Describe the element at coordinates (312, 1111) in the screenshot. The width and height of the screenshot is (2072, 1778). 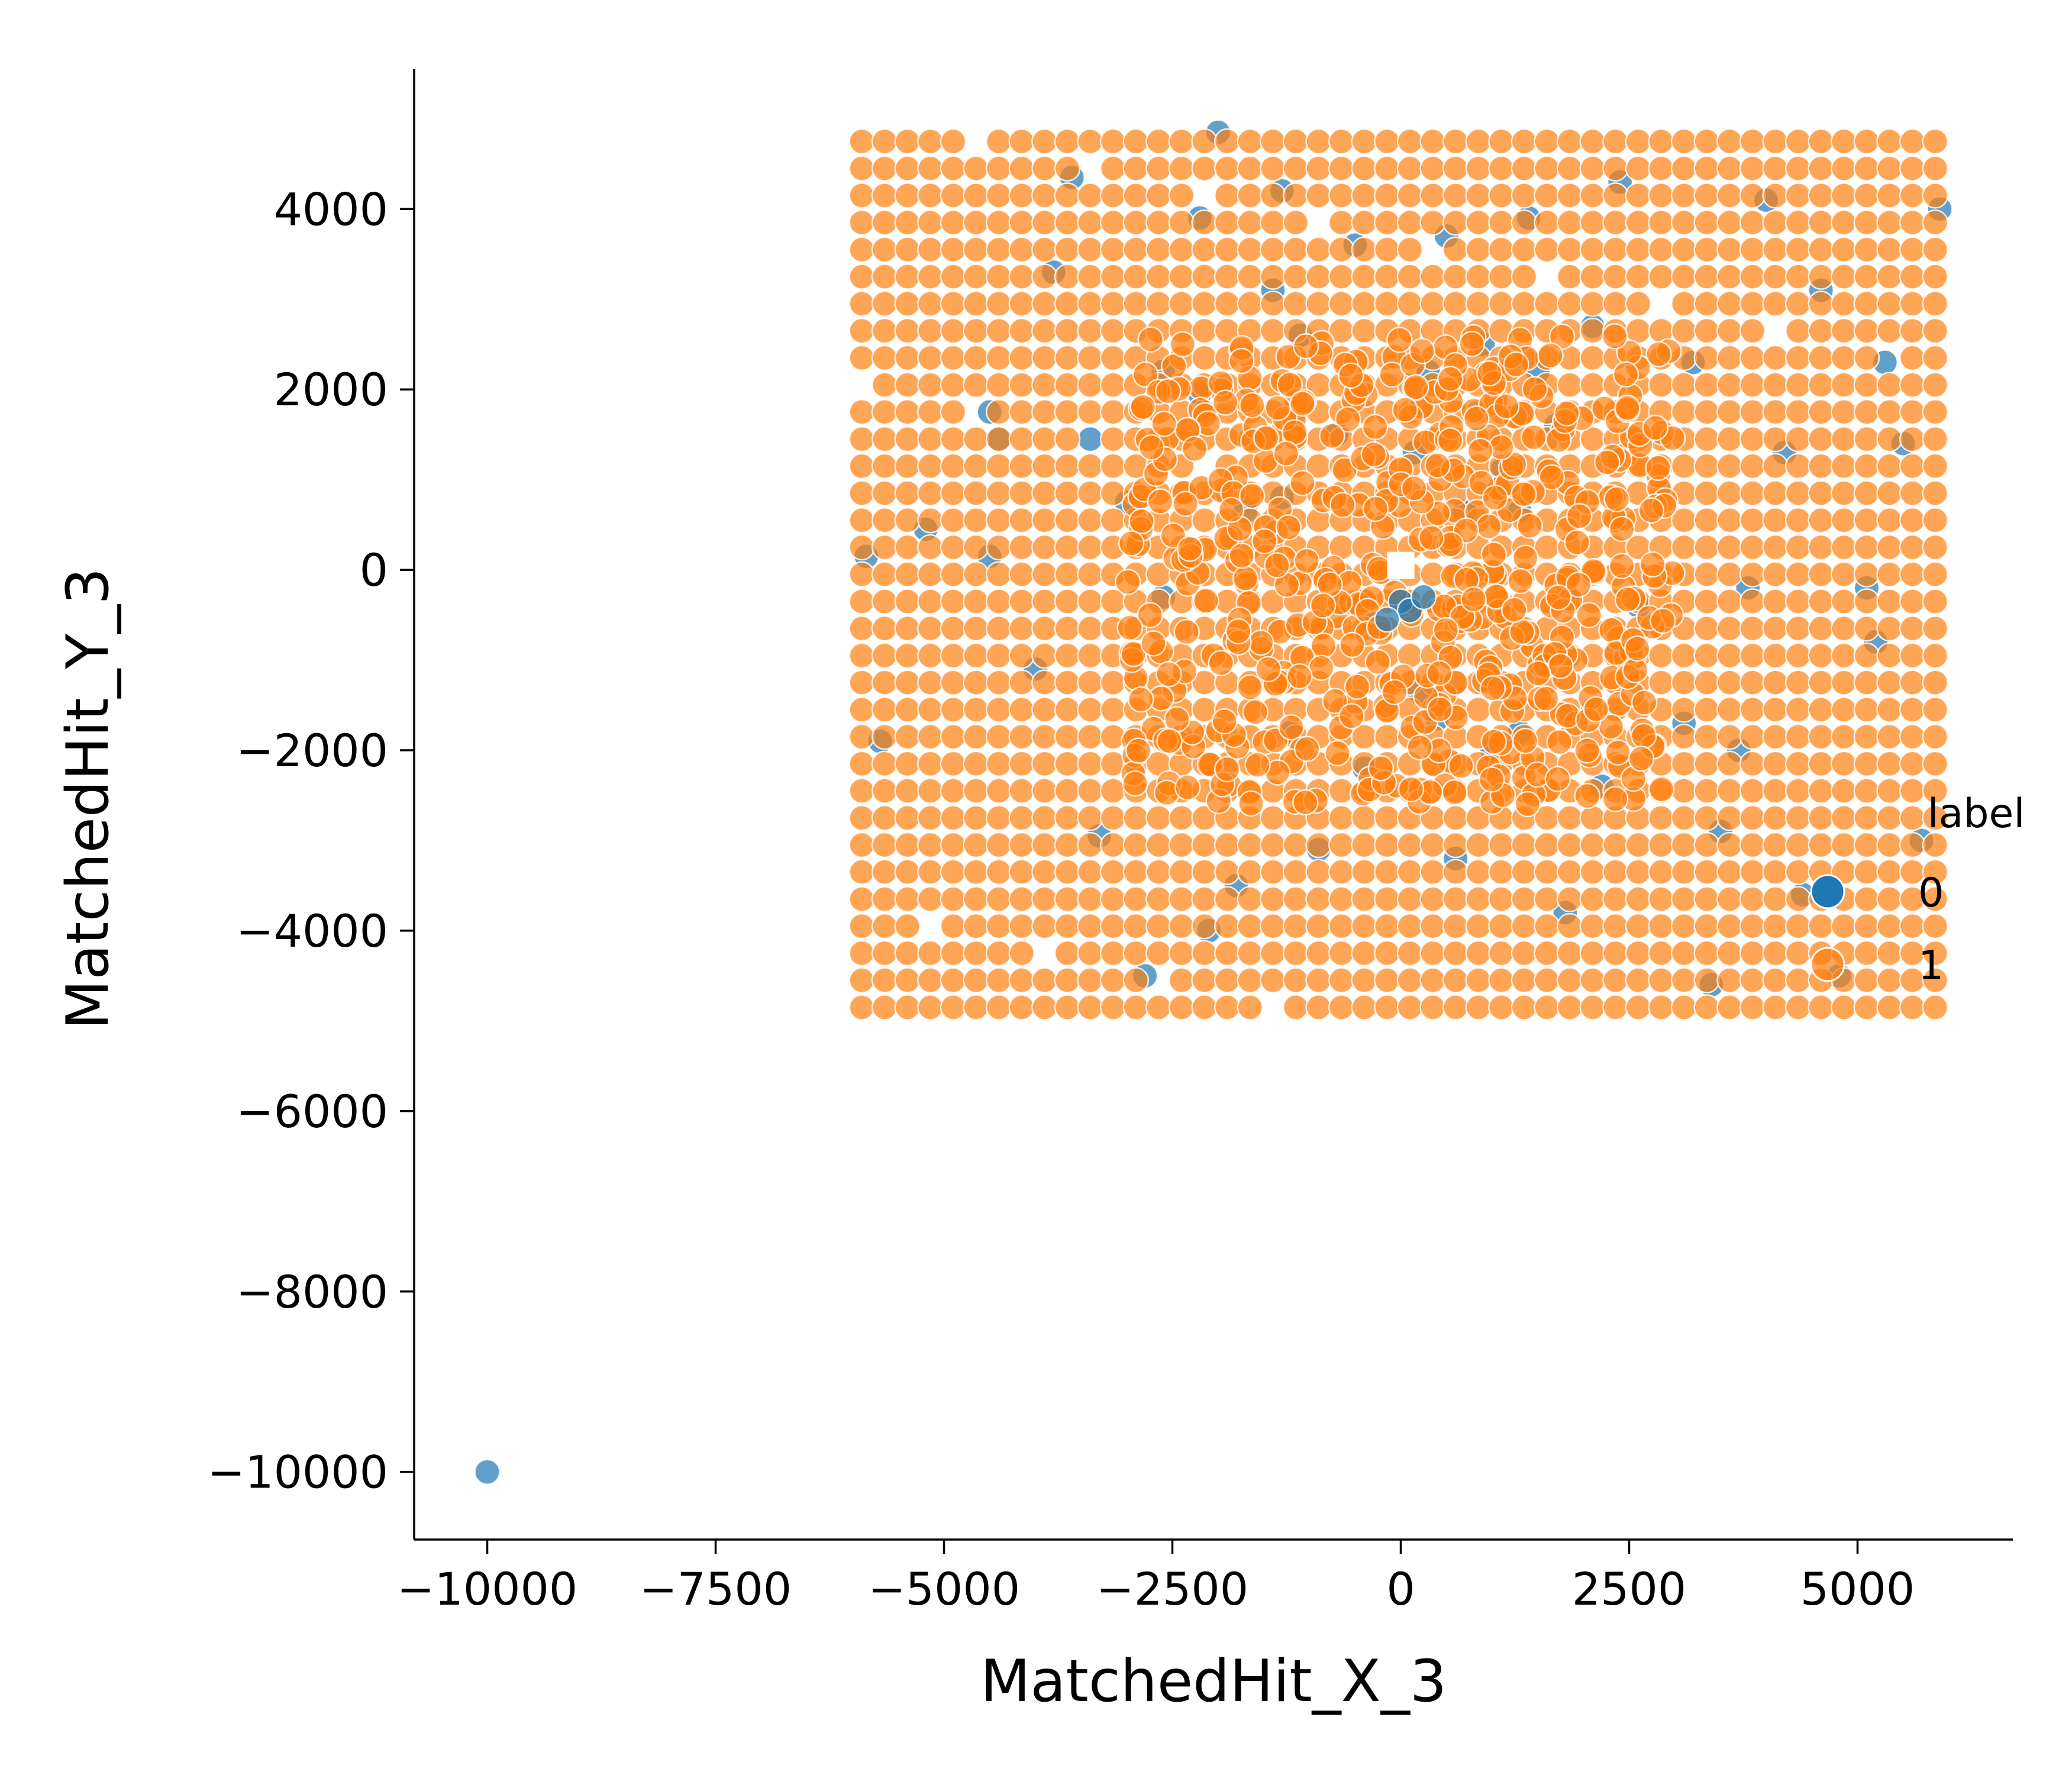
I see `y-tick-label: −6000` at that location.